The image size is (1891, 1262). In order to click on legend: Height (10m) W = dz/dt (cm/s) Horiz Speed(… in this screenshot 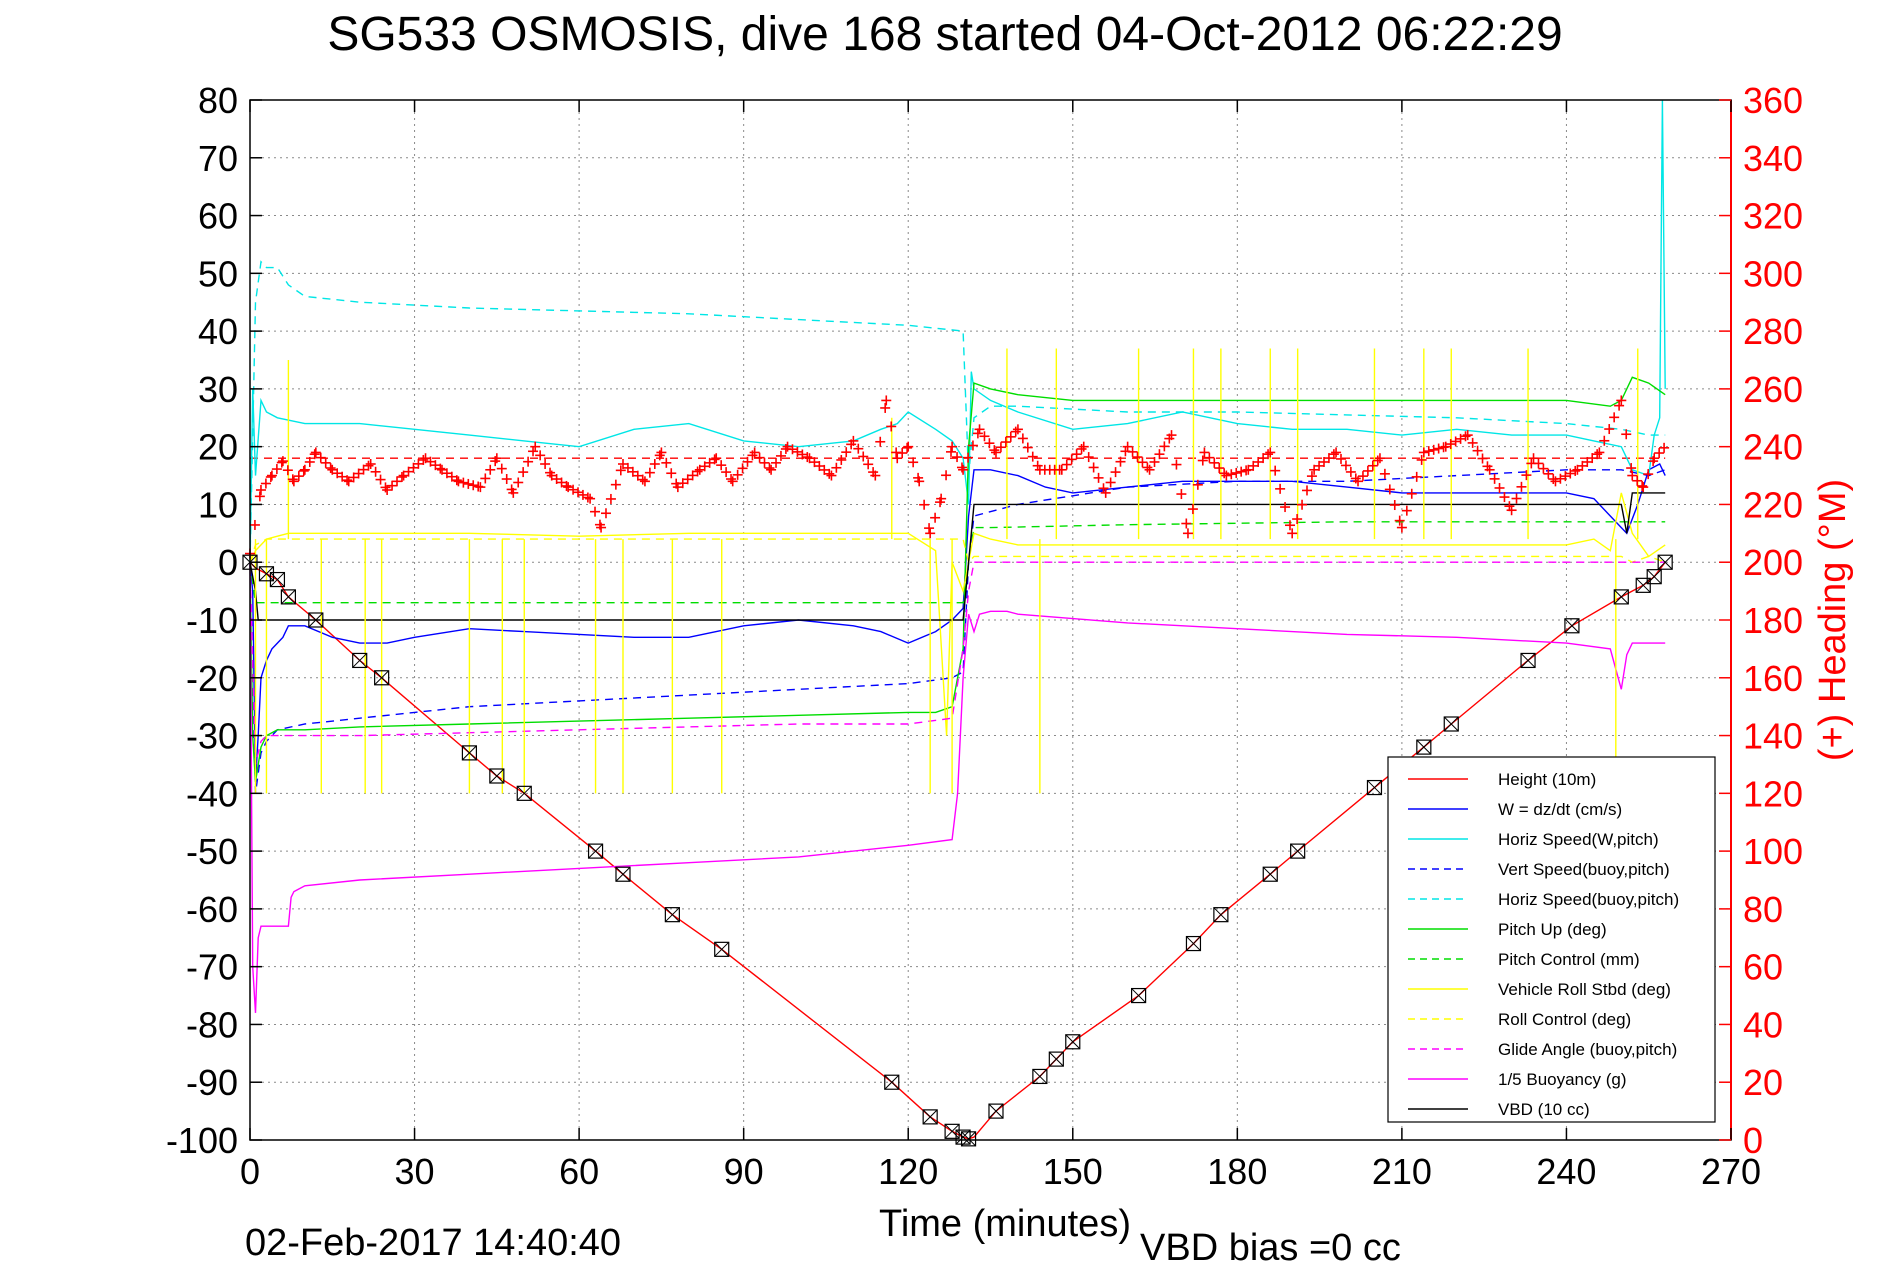, I will do `click(1551, 939)`.